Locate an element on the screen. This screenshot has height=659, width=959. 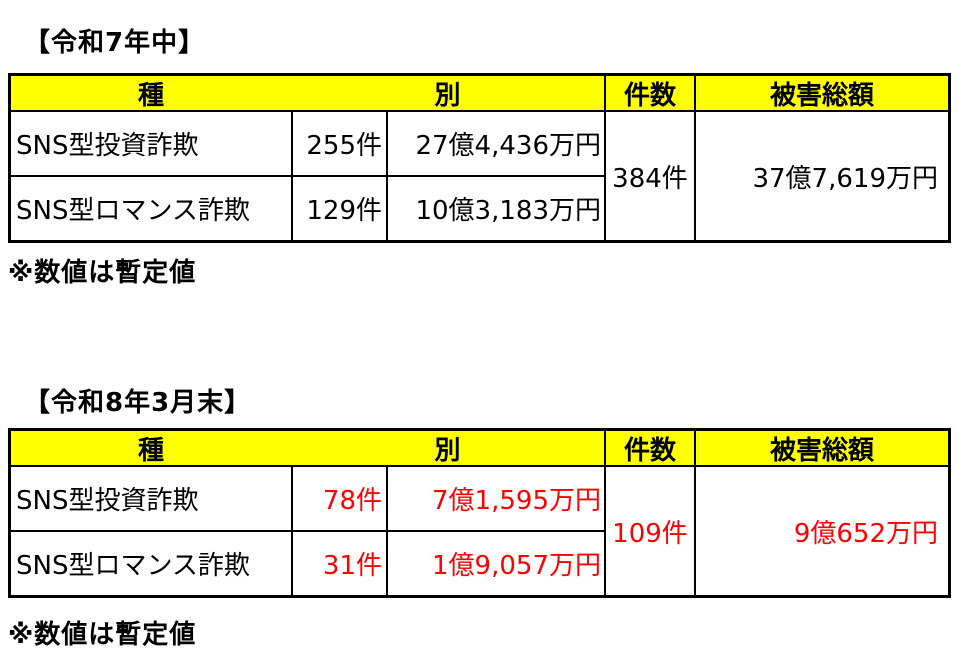
row-romance-fraud-cases: 31件 is located at coordinates (339, 563).